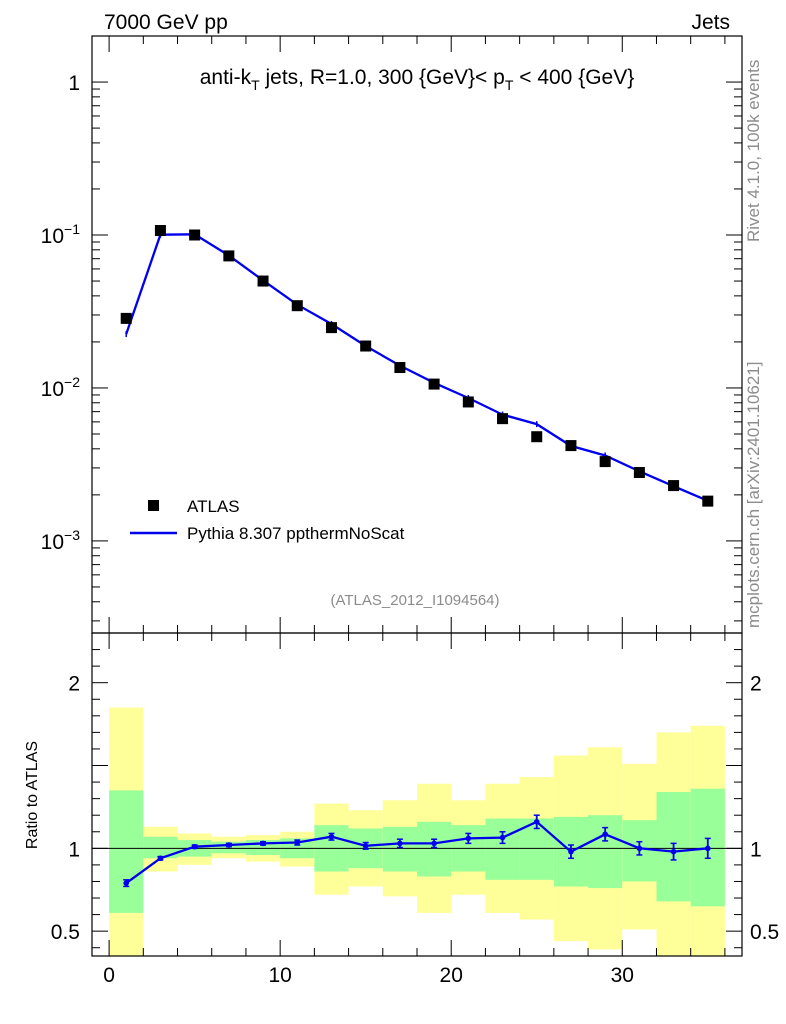  I want to click on ratio-marks, so click(417, 851).